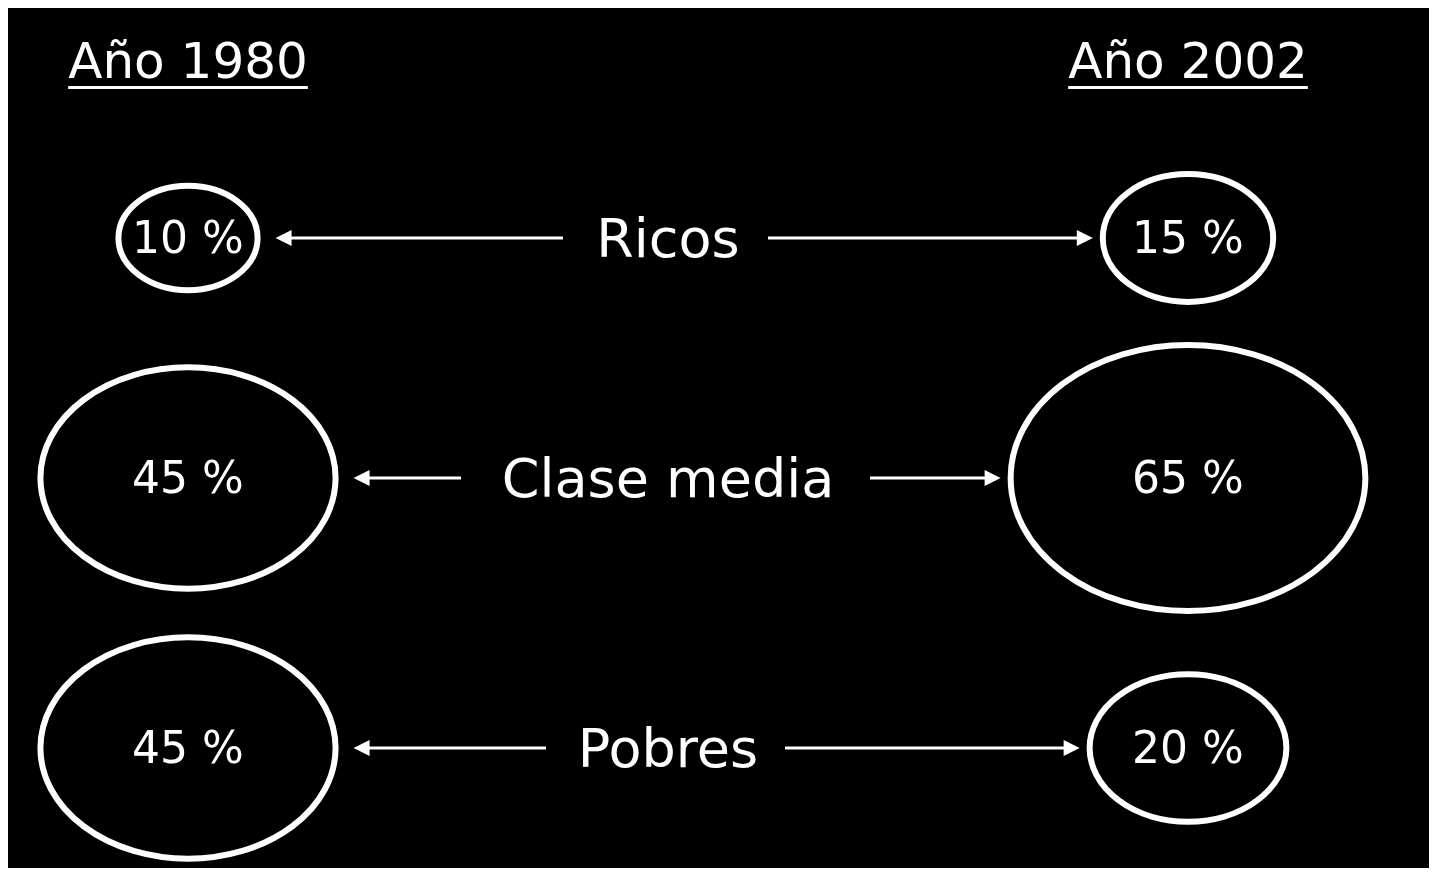  Describe the element at coordinates (668, 238) in the screenshot. I see `category-label: Ricos` at that location.